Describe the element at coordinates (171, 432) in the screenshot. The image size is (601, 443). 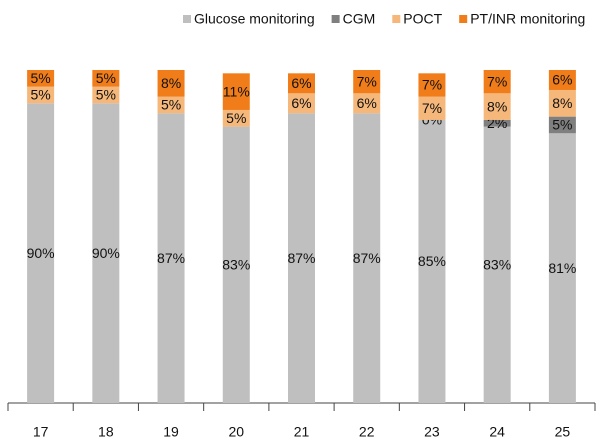
I see `x-tick-label: 19` at that location.